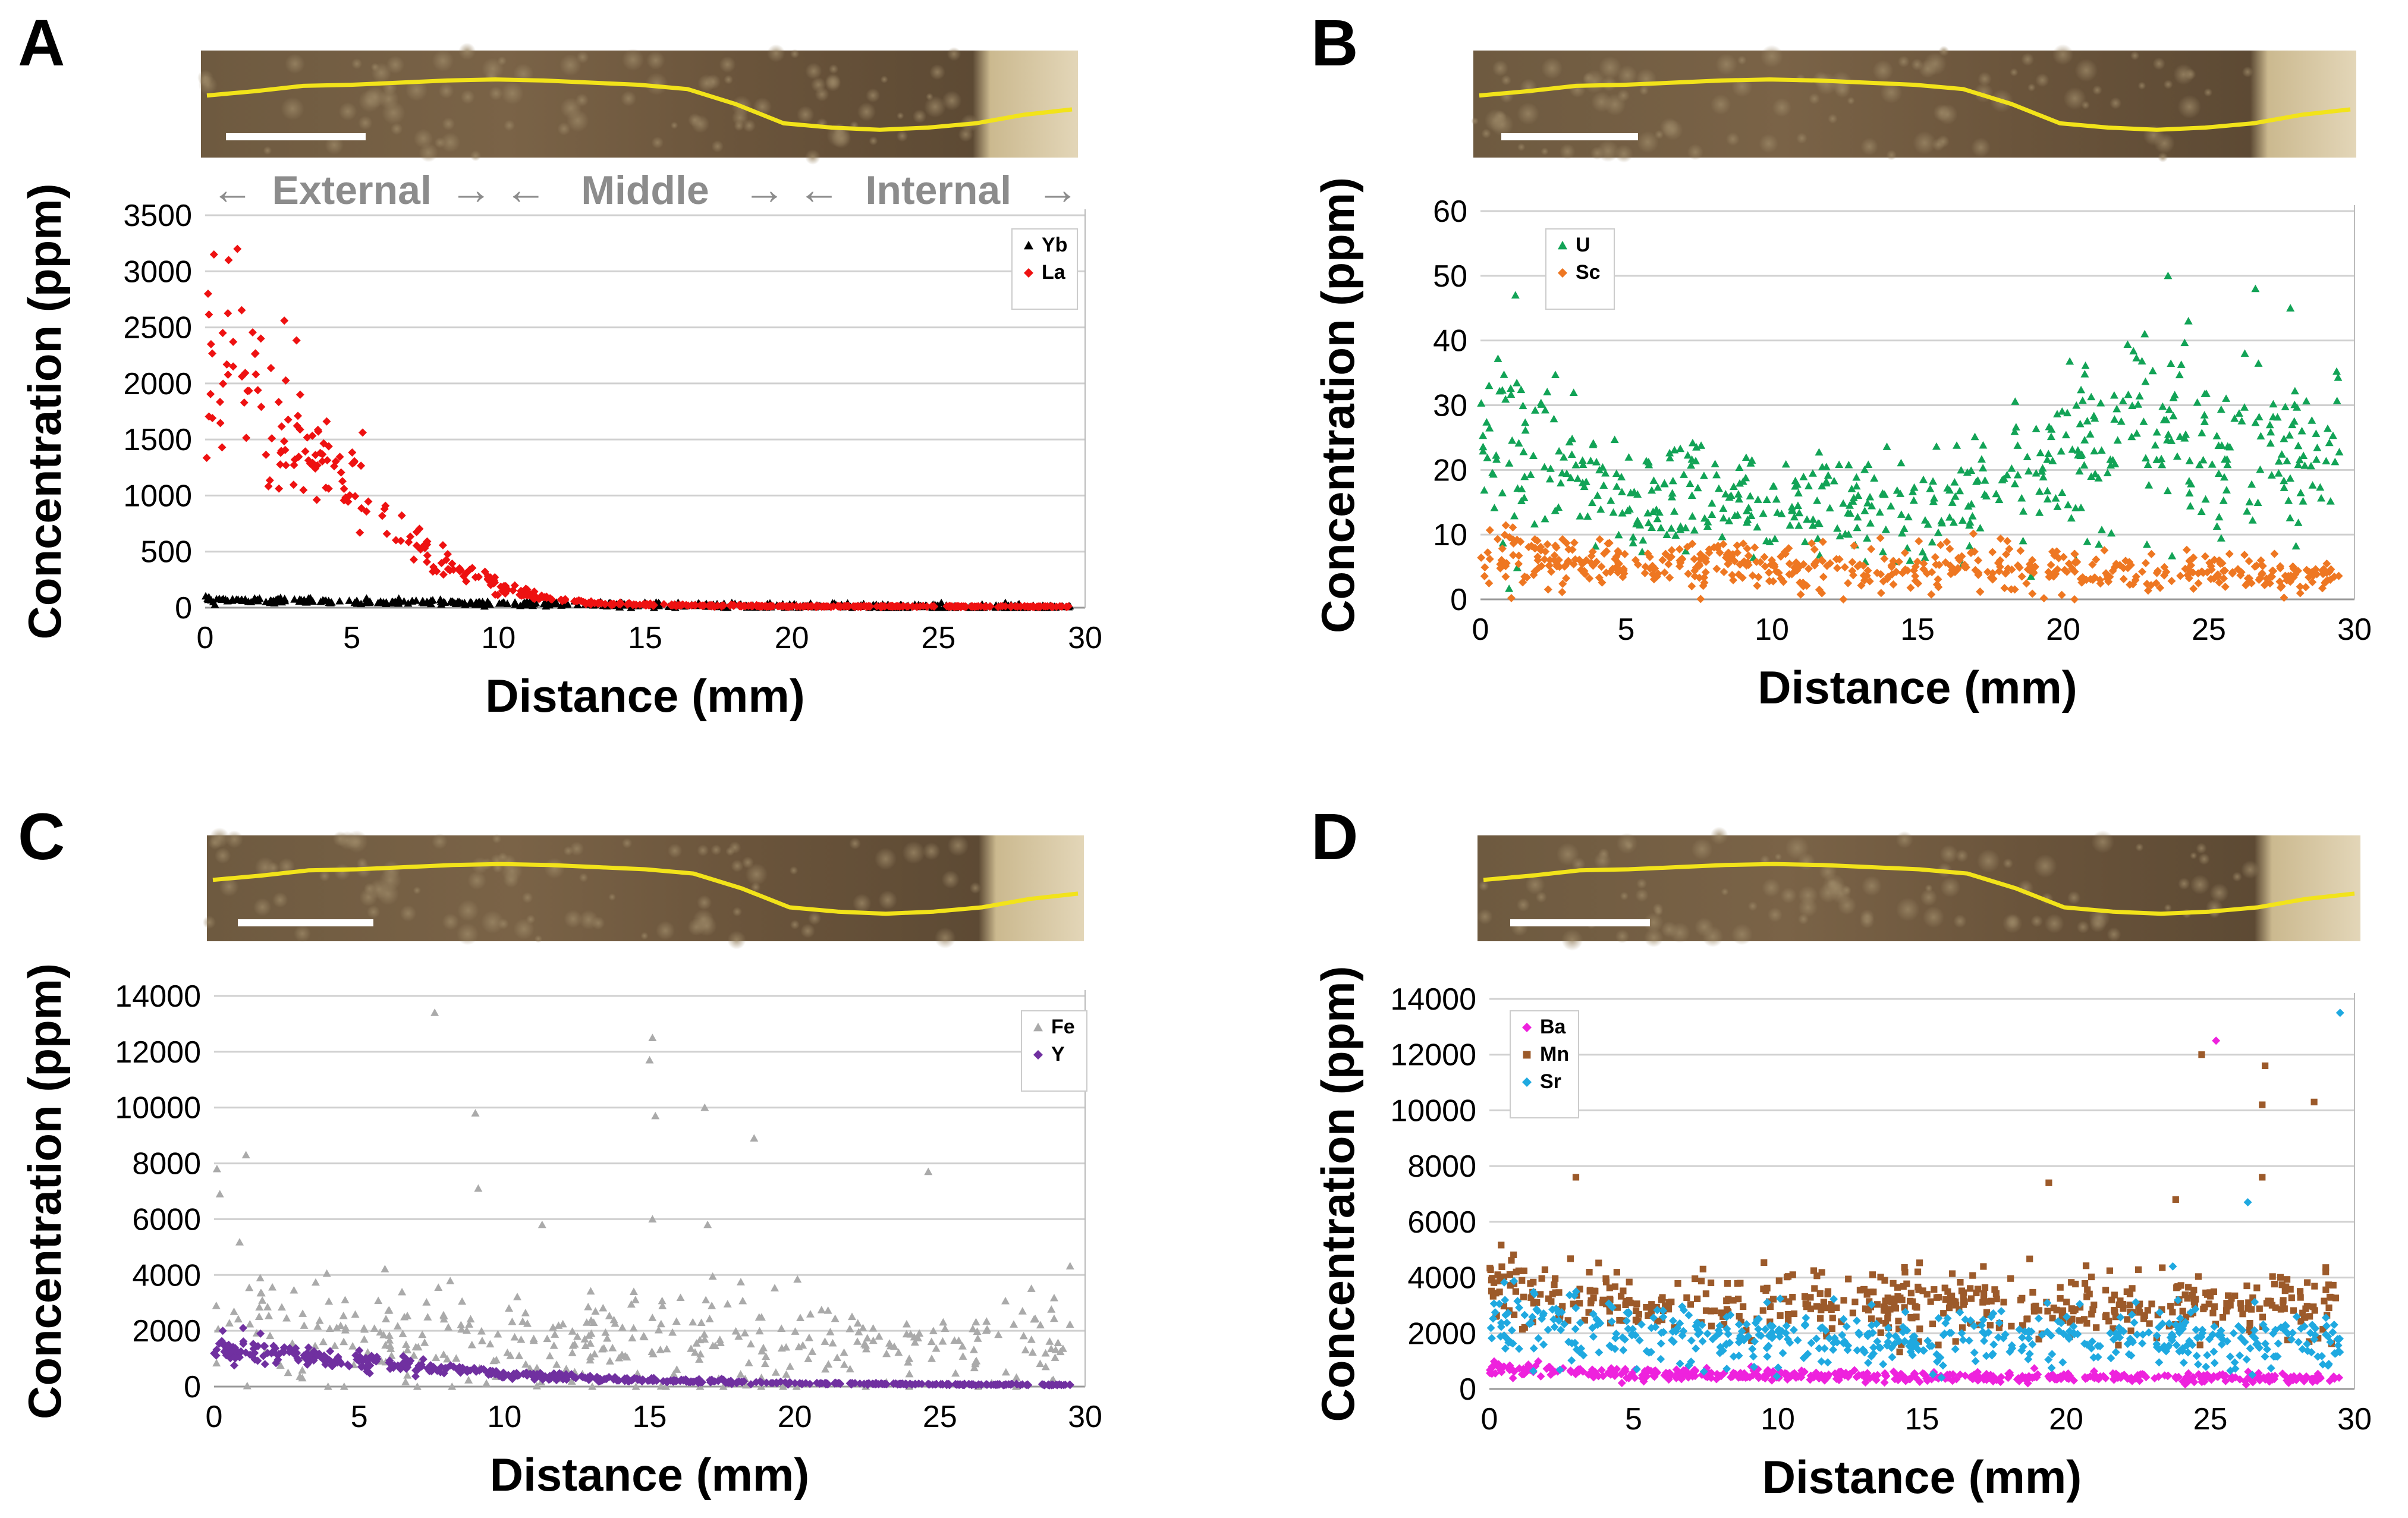 Image resolution: width=2408 pixels, height=1518 pixels. Describe the element at coordinates (470, 189) in the screenshot. I see `zone-arrow-right-icon: →` at that location.